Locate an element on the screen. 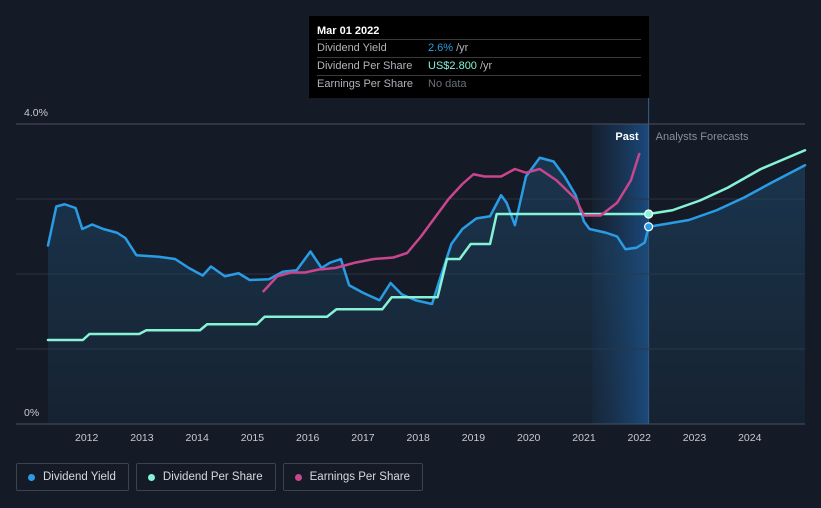 The height and width of the screenshot is (508, 821). tooltip-label: Earnings Per Share is located at coordinates (365, 84).